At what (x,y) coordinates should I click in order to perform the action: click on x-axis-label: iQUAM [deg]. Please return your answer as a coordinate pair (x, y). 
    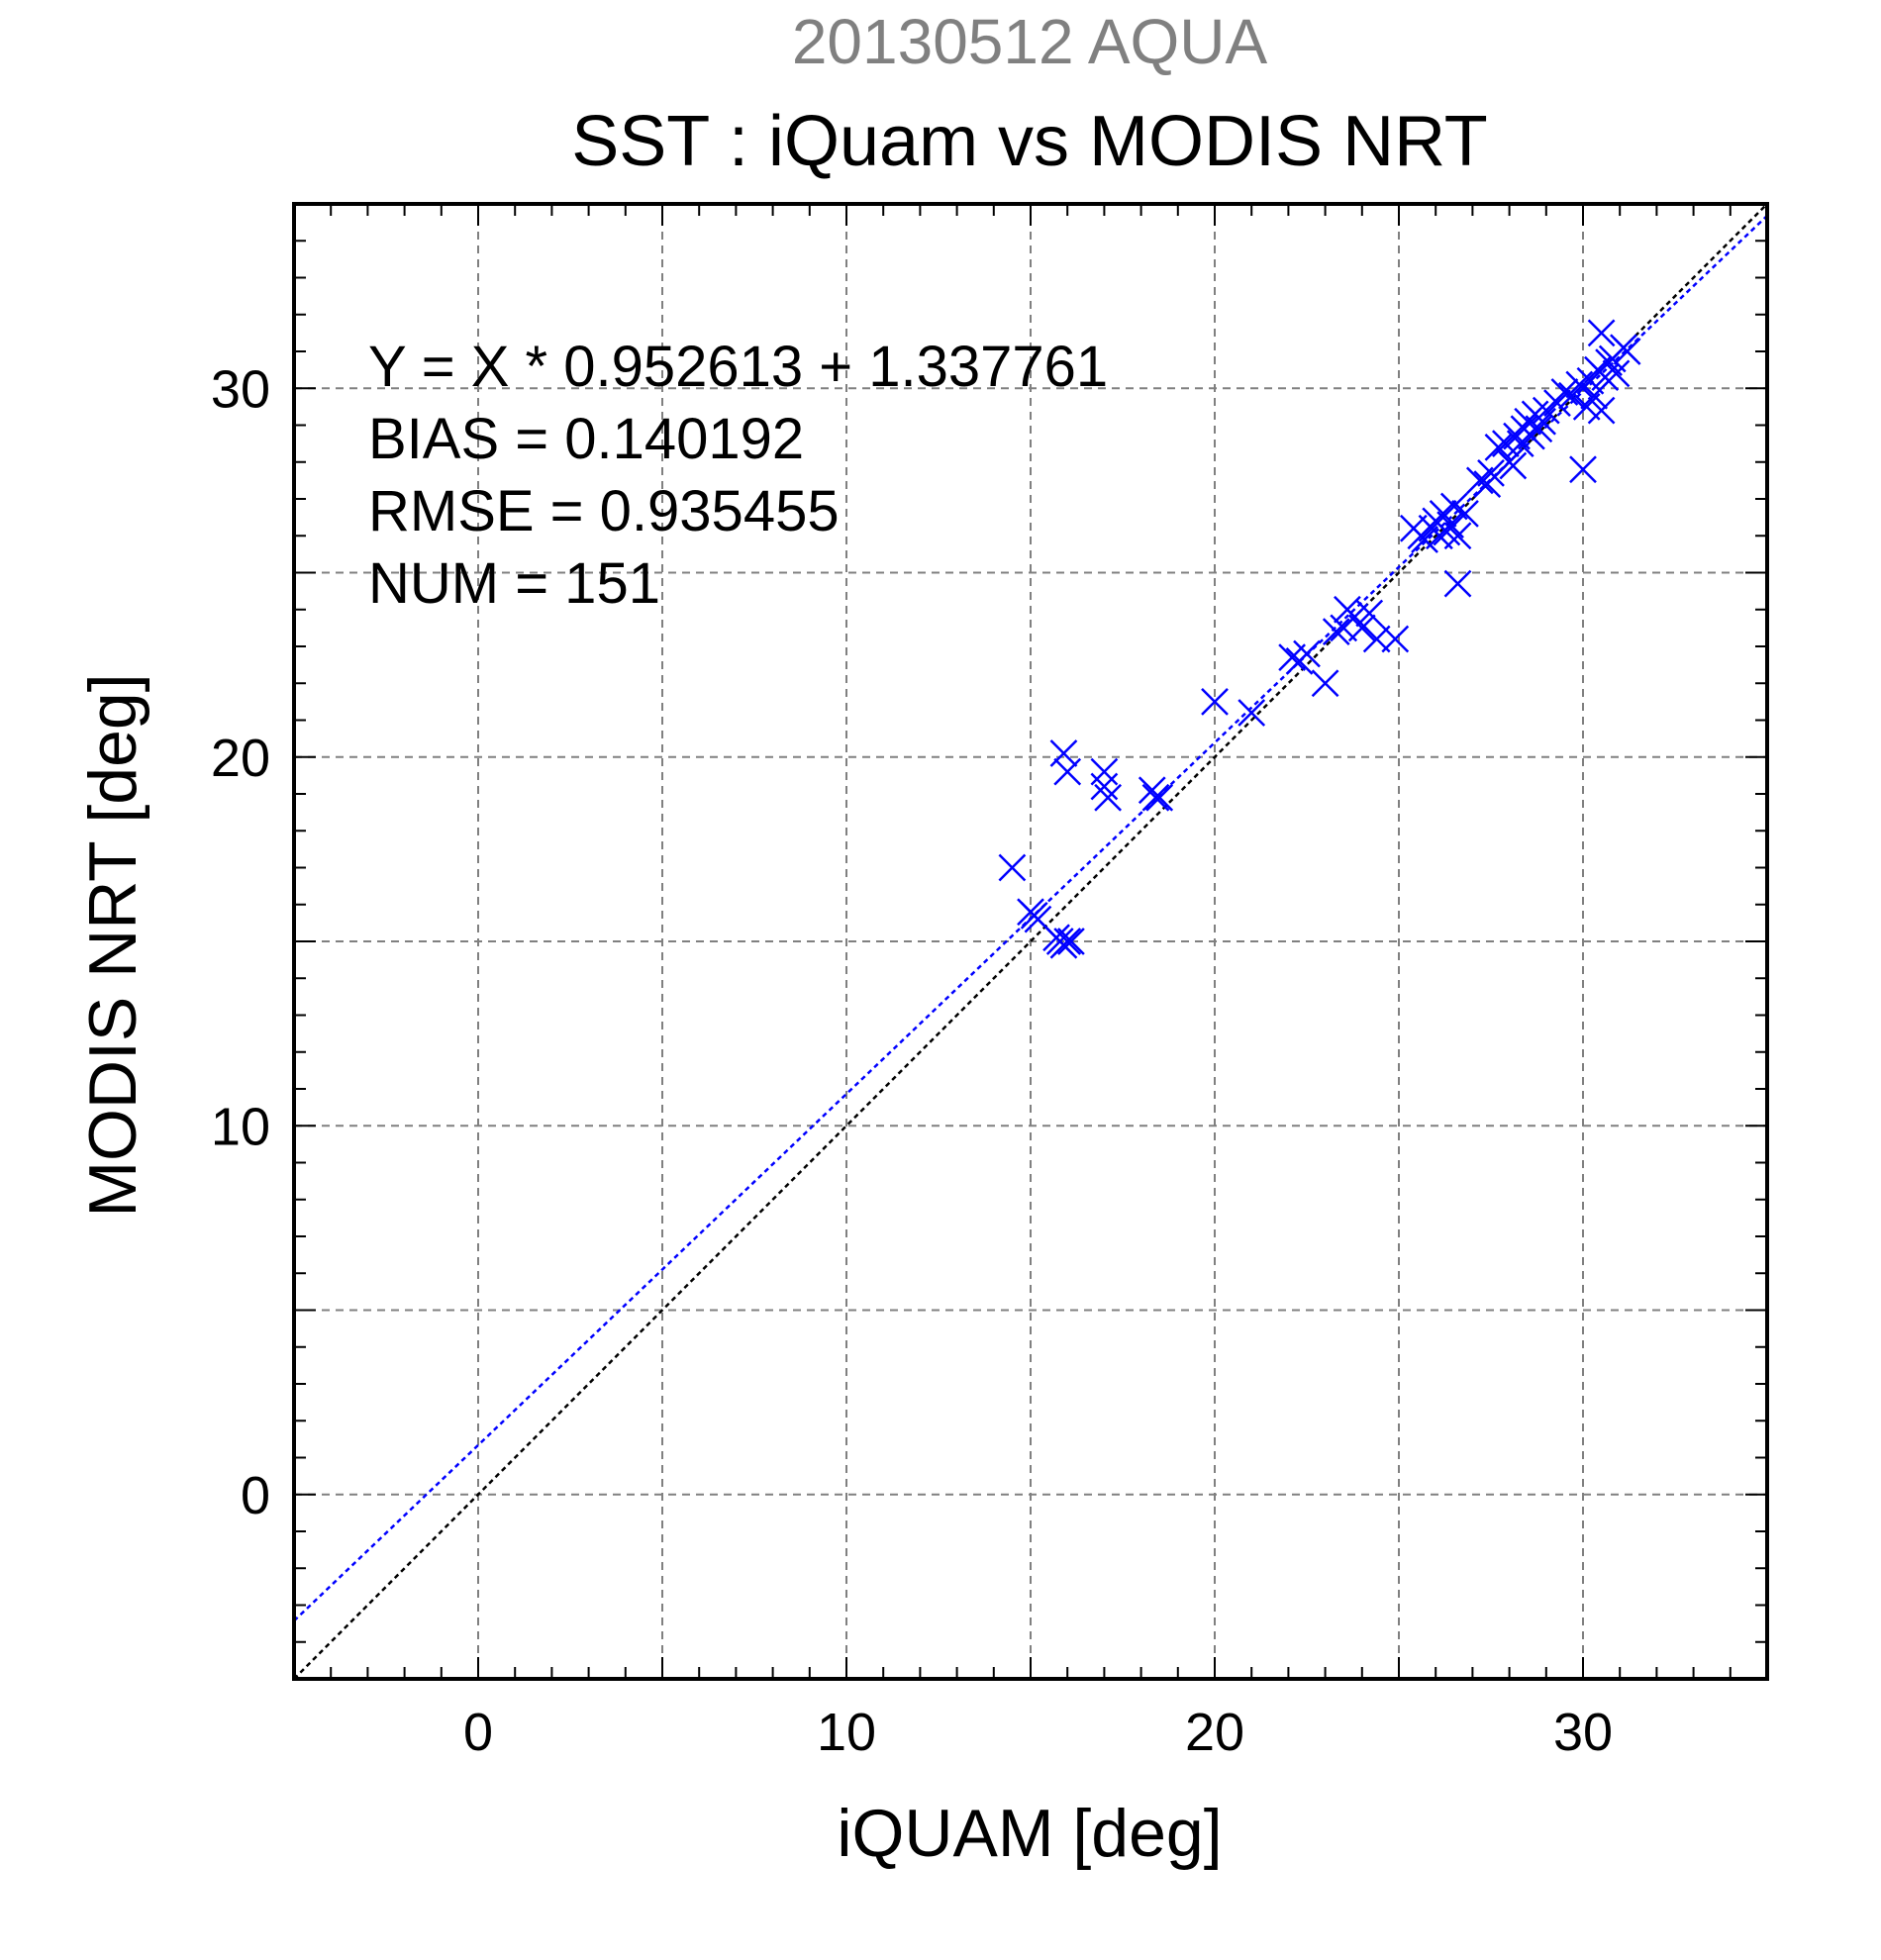
    Looking at the image, I should click on (1030, 1833).